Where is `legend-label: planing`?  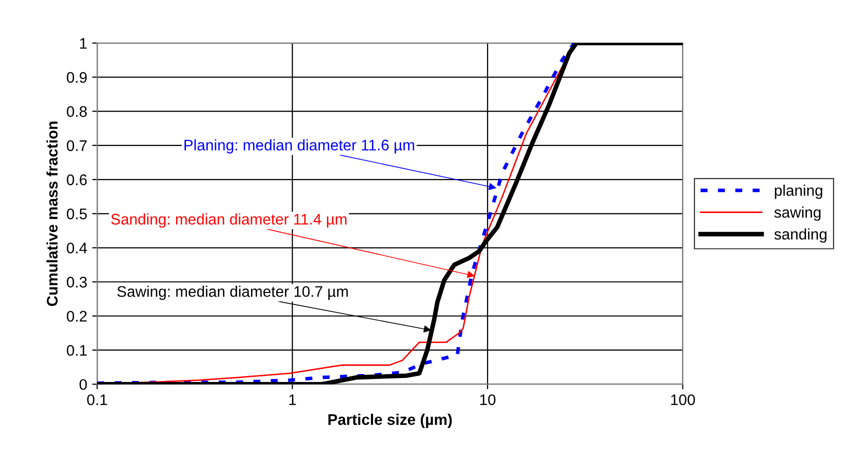 legend-label: planing is located at coordinates (798, 191).